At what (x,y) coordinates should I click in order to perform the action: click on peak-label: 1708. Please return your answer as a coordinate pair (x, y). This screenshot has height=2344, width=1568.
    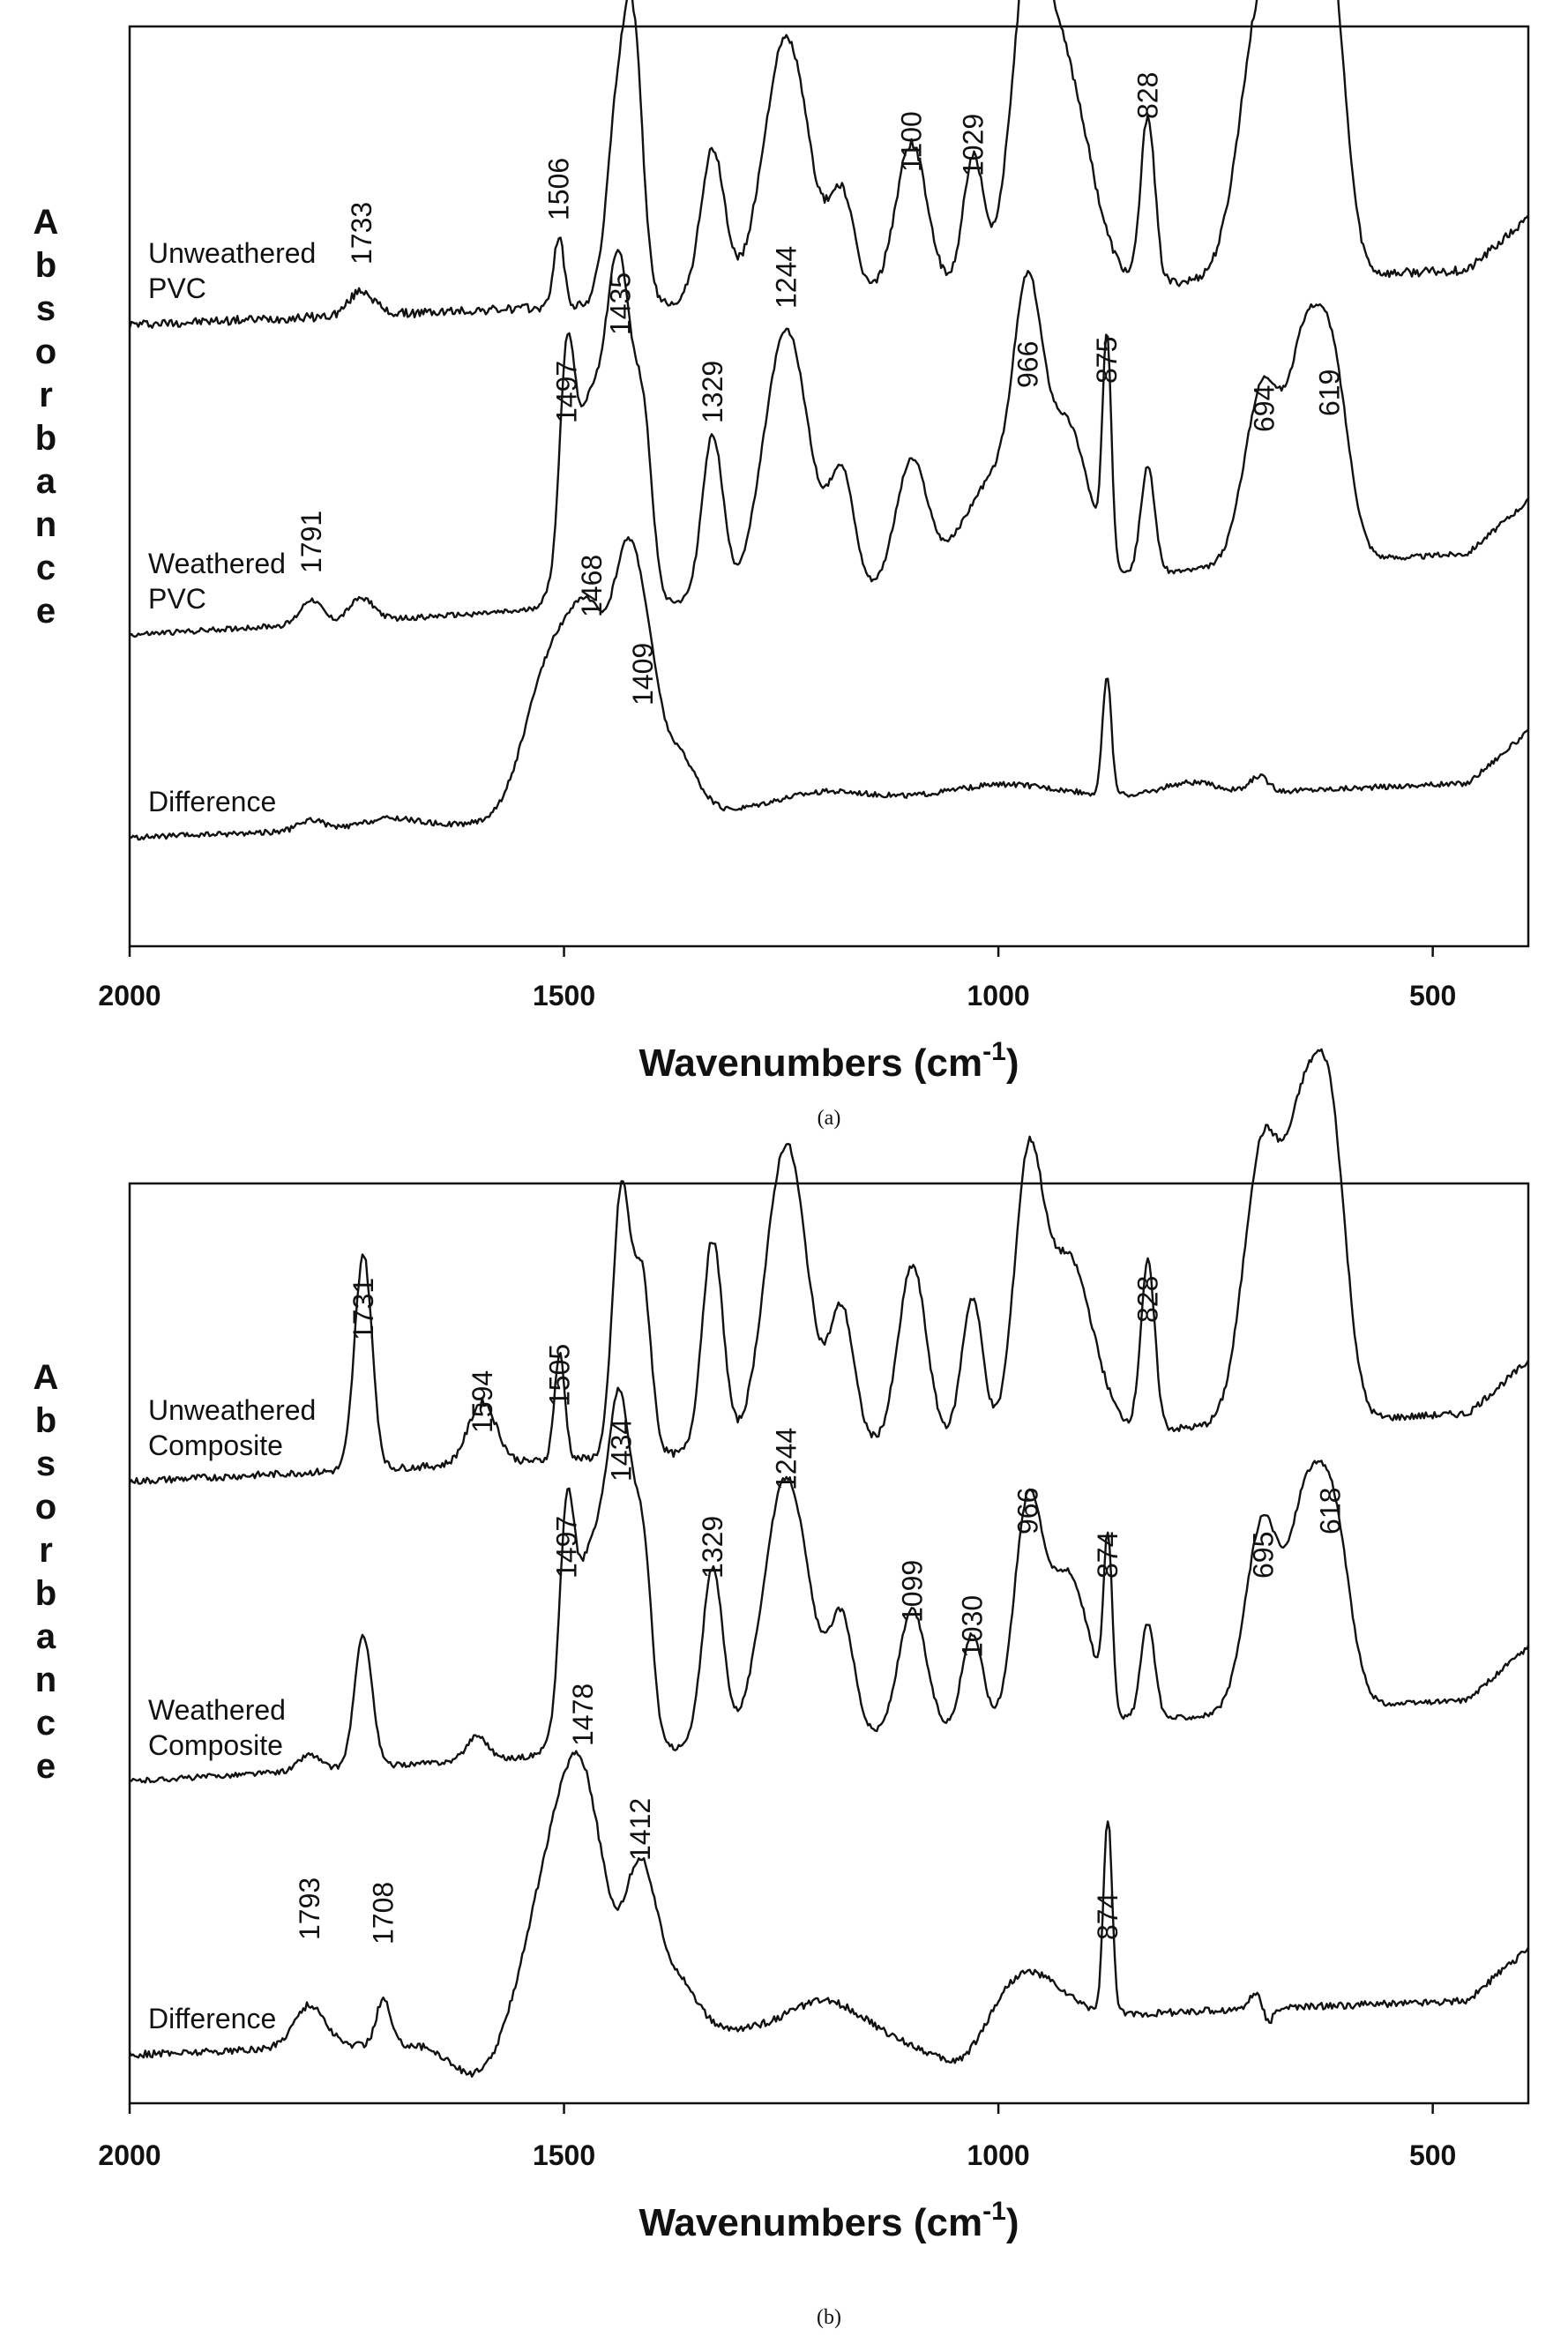
    Looking at the image, I should click on (383, 1913).